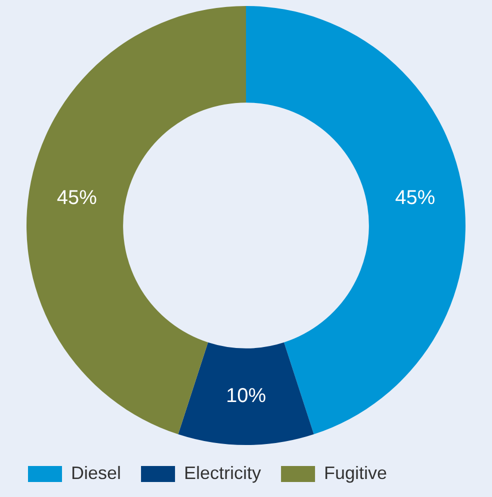  Describe the element at coordinates (223, 472) in the screenshot. I see `legend-label: Electricity` at that location.